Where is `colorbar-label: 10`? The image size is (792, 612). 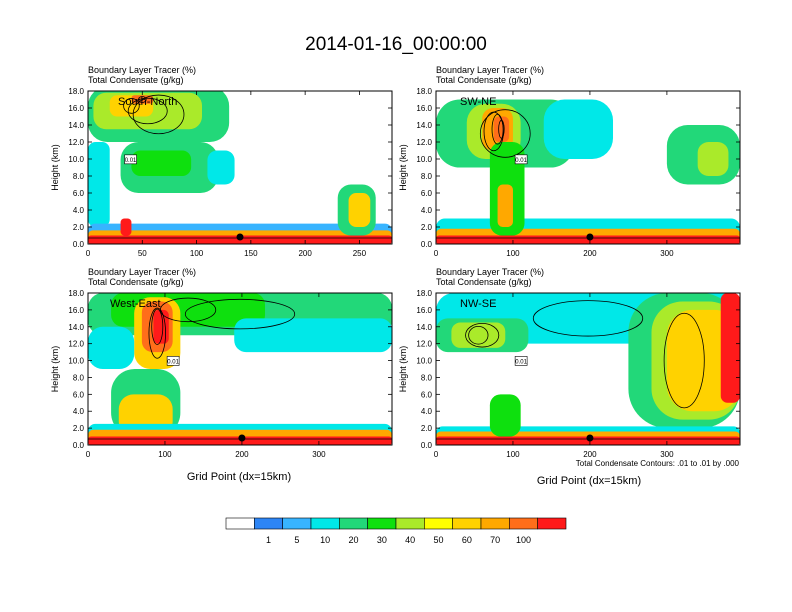
colorbar-label: 10 is located at coordinates (325, 540).